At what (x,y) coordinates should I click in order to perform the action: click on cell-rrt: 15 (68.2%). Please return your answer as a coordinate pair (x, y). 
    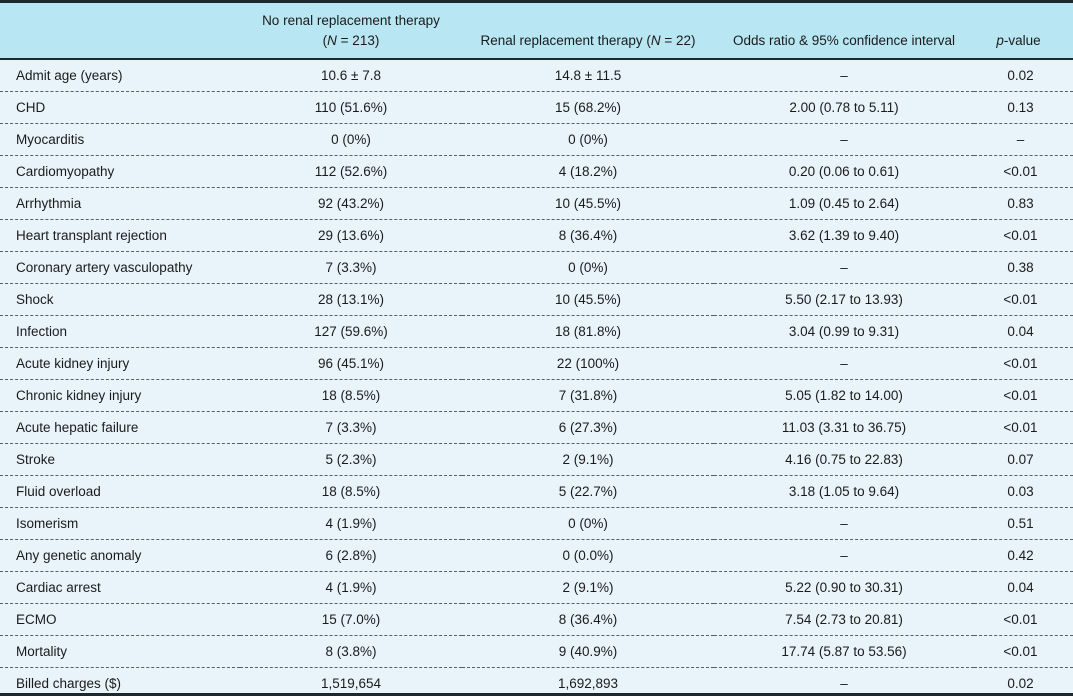
    Looking at the image, I should click on (588, 107).